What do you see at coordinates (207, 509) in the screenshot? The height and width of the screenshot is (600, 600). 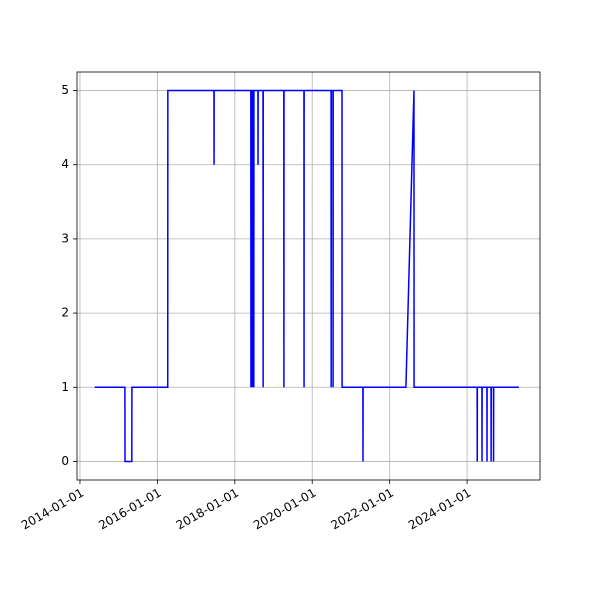 I see `x-tick-label: 2018-01-01` at bounding box center [207, 509].